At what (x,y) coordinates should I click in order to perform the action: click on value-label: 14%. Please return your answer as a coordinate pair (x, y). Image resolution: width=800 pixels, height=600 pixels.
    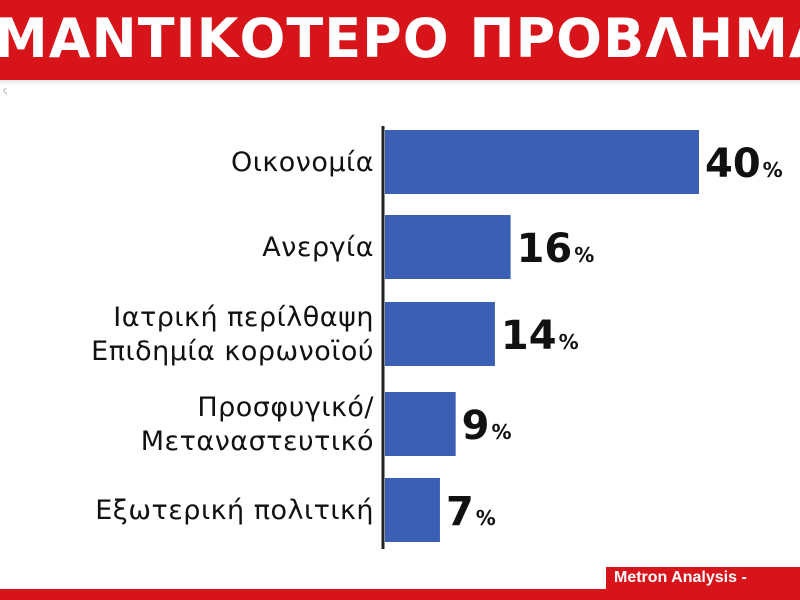
    Looking at the image, I should click on (540, 336).